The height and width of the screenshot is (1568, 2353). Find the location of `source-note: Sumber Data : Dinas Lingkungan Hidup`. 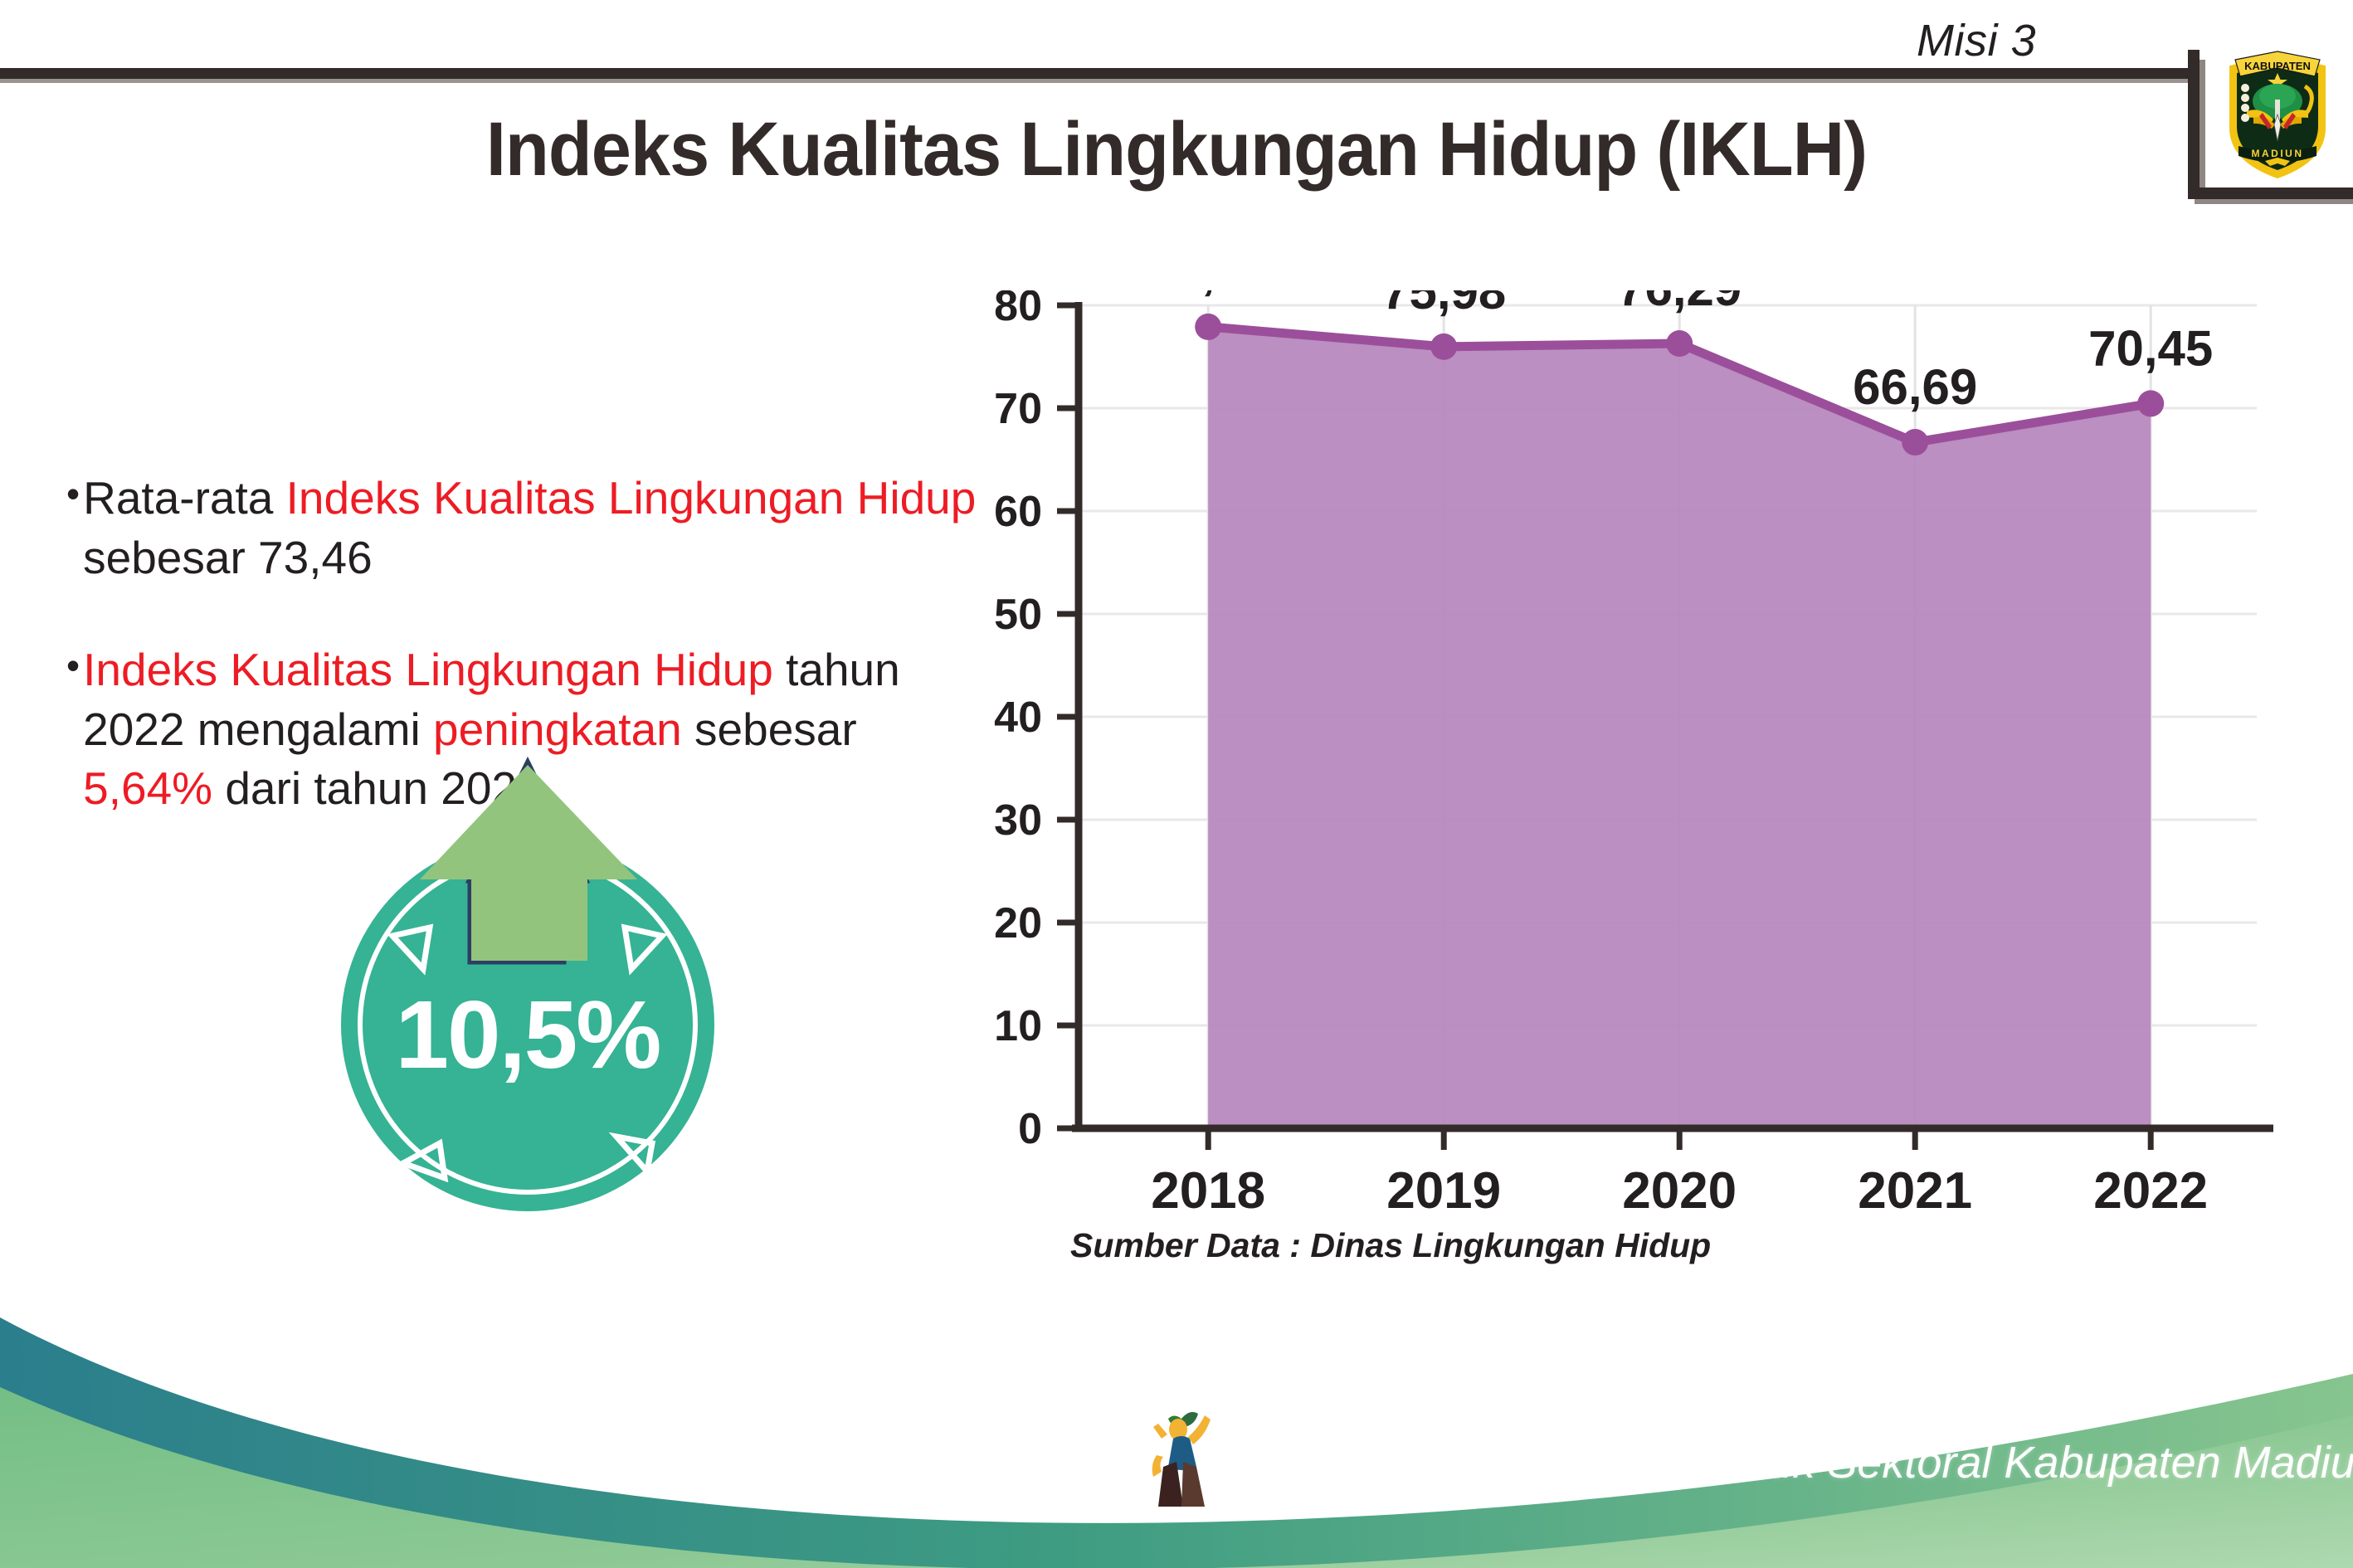

source-note: Sumber Data : Dinas Lingkungan Hidup is located at coordinates (1391, 1245).